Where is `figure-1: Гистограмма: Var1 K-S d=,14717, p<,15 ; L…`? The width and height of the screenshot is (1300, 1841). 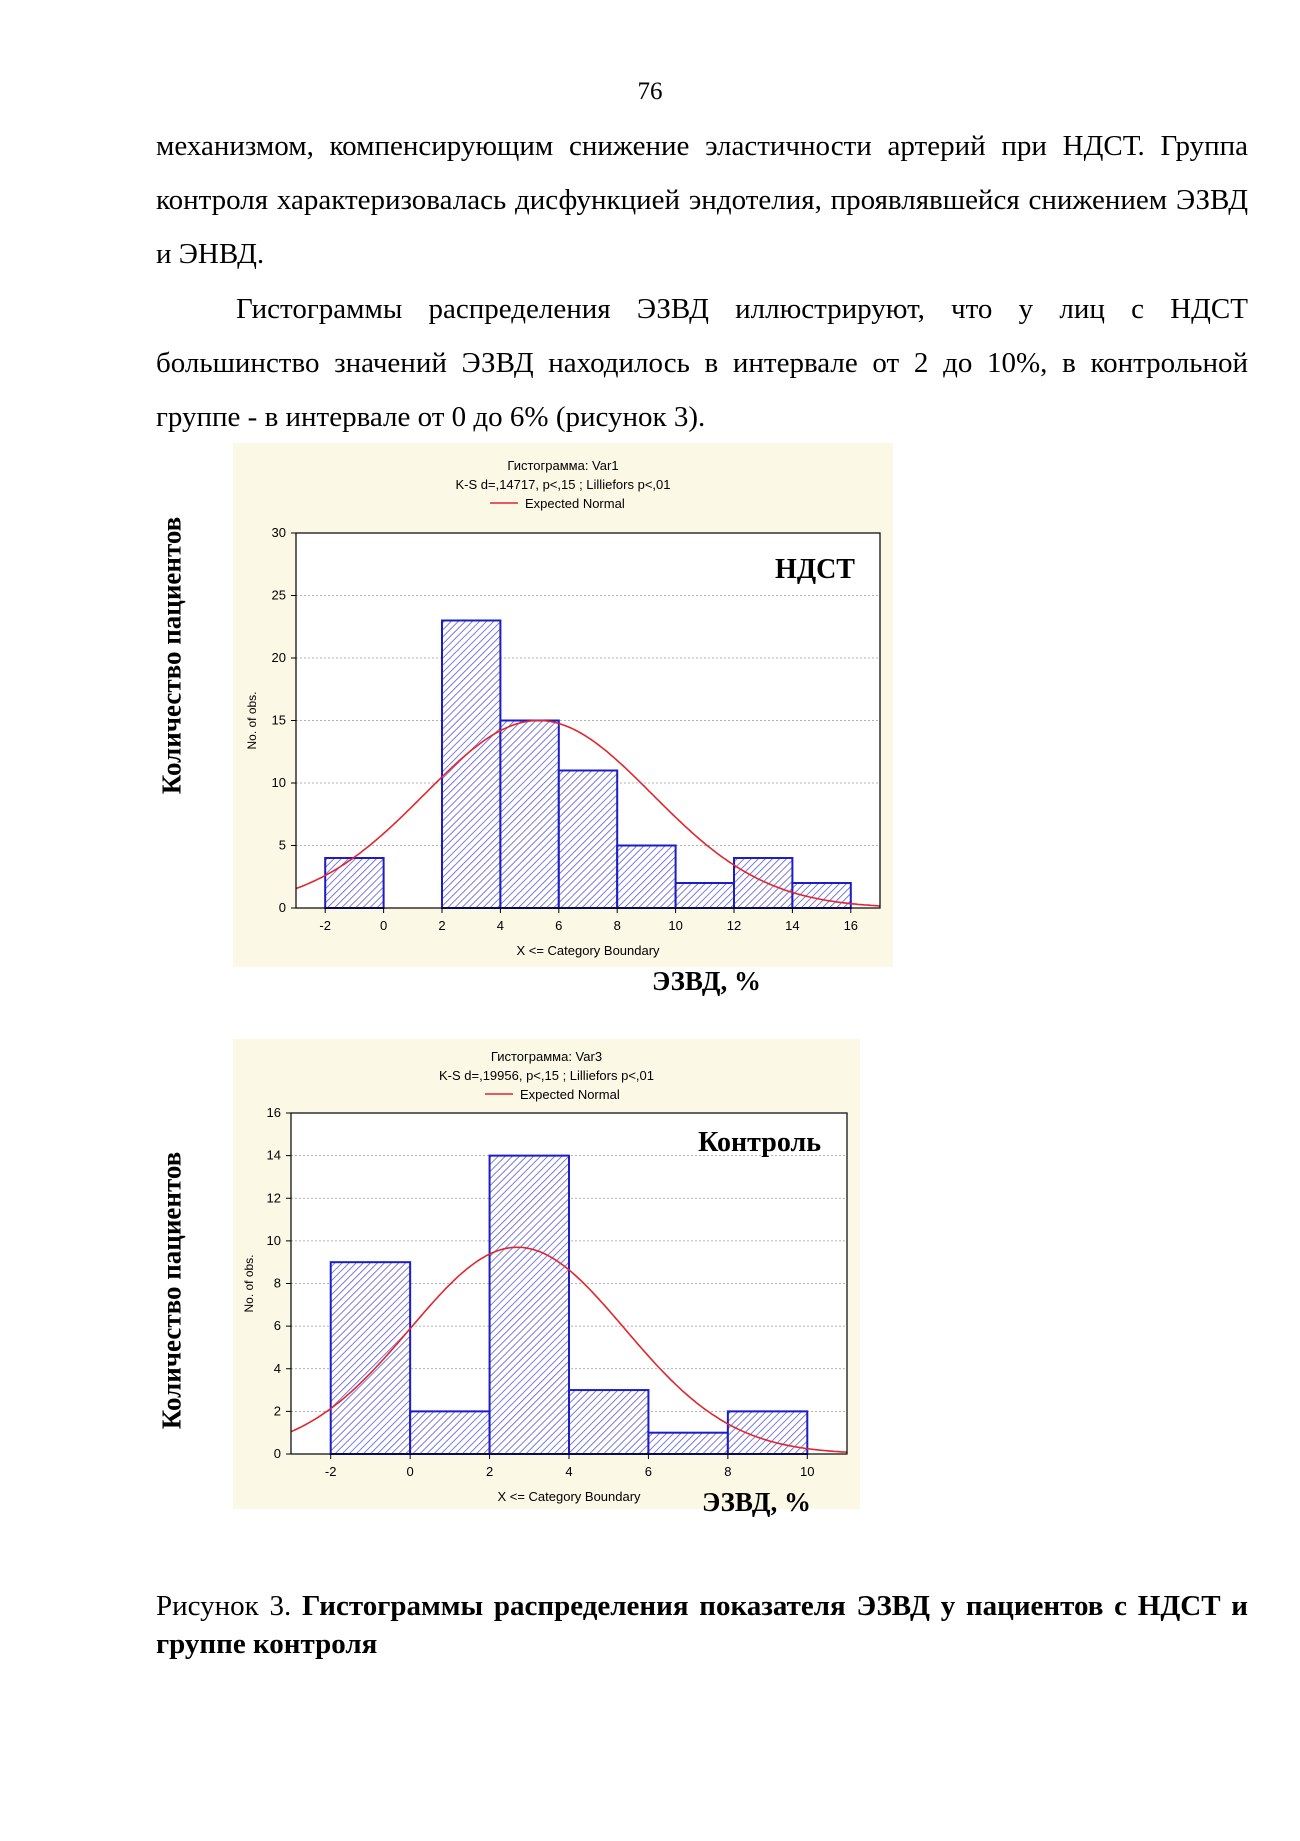
figure-1: Гистограмма: Var1 K-S d=,14717, p<,15 ; L… is located at coordinates (563, 705).